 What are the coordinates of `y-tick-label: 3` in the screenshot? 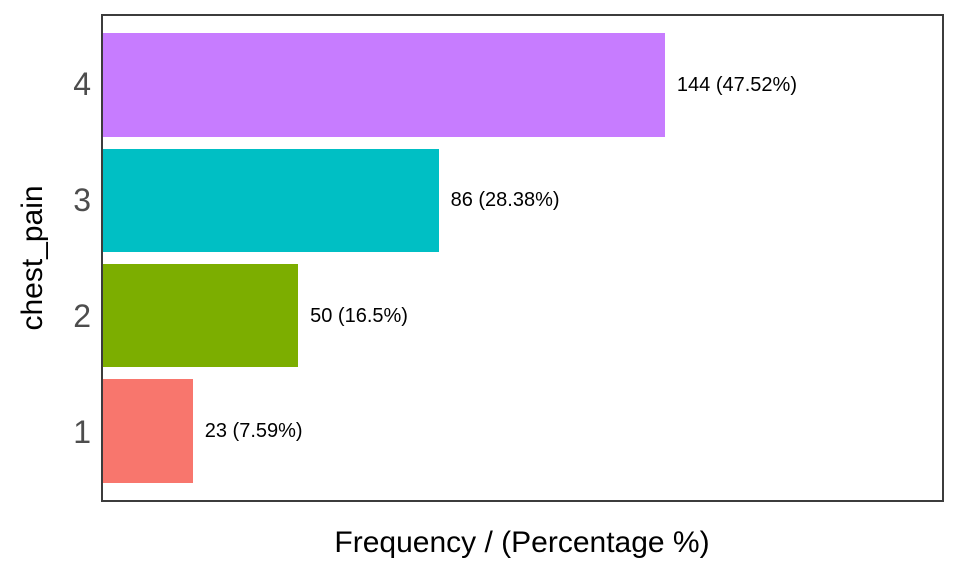 It's located at (82, 199).